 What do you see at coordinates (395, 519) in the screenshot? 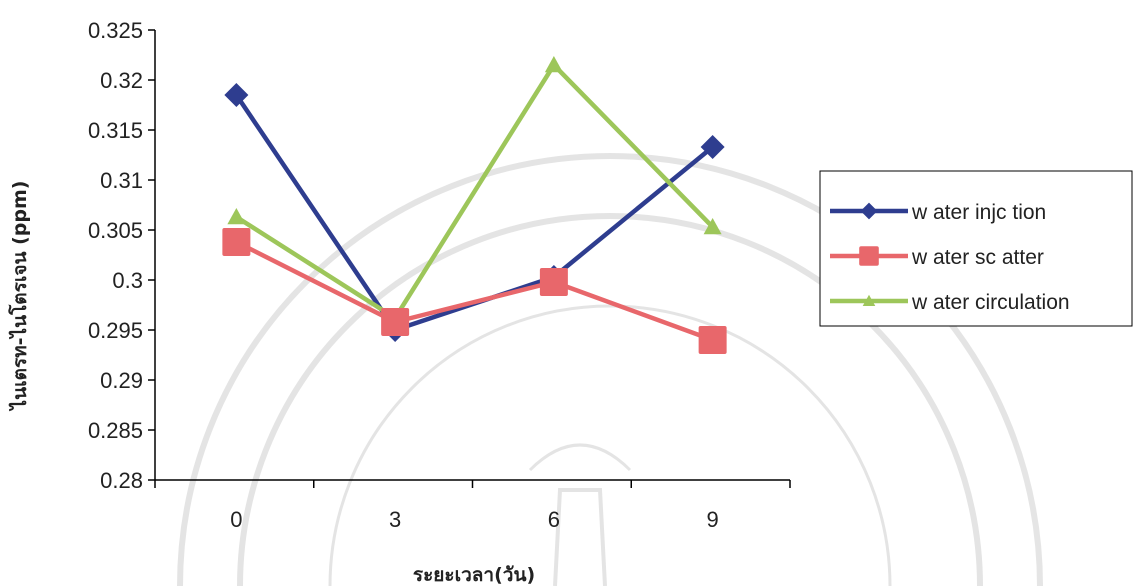
I see `x-tick-label: 3` at bounding box center [395, 519].